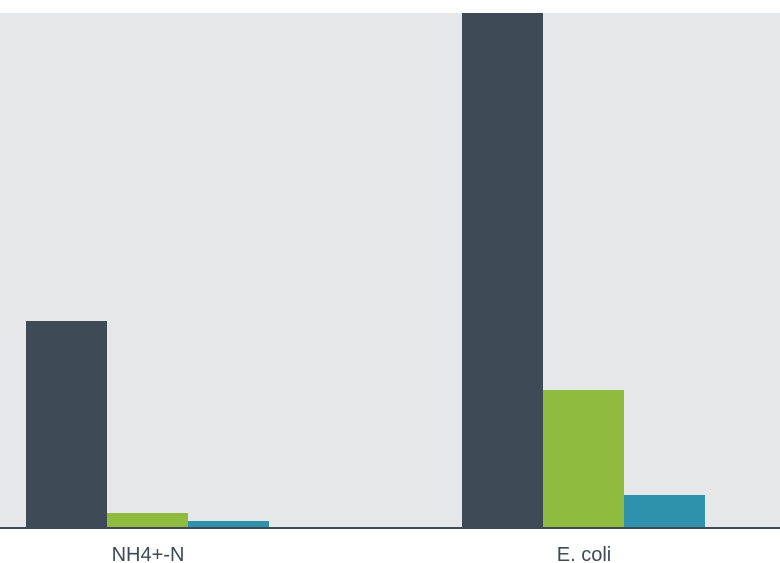 This screenshot has width=780, height=563. I want to click on category-label-ecoli: E. coli, so click(584, 553).